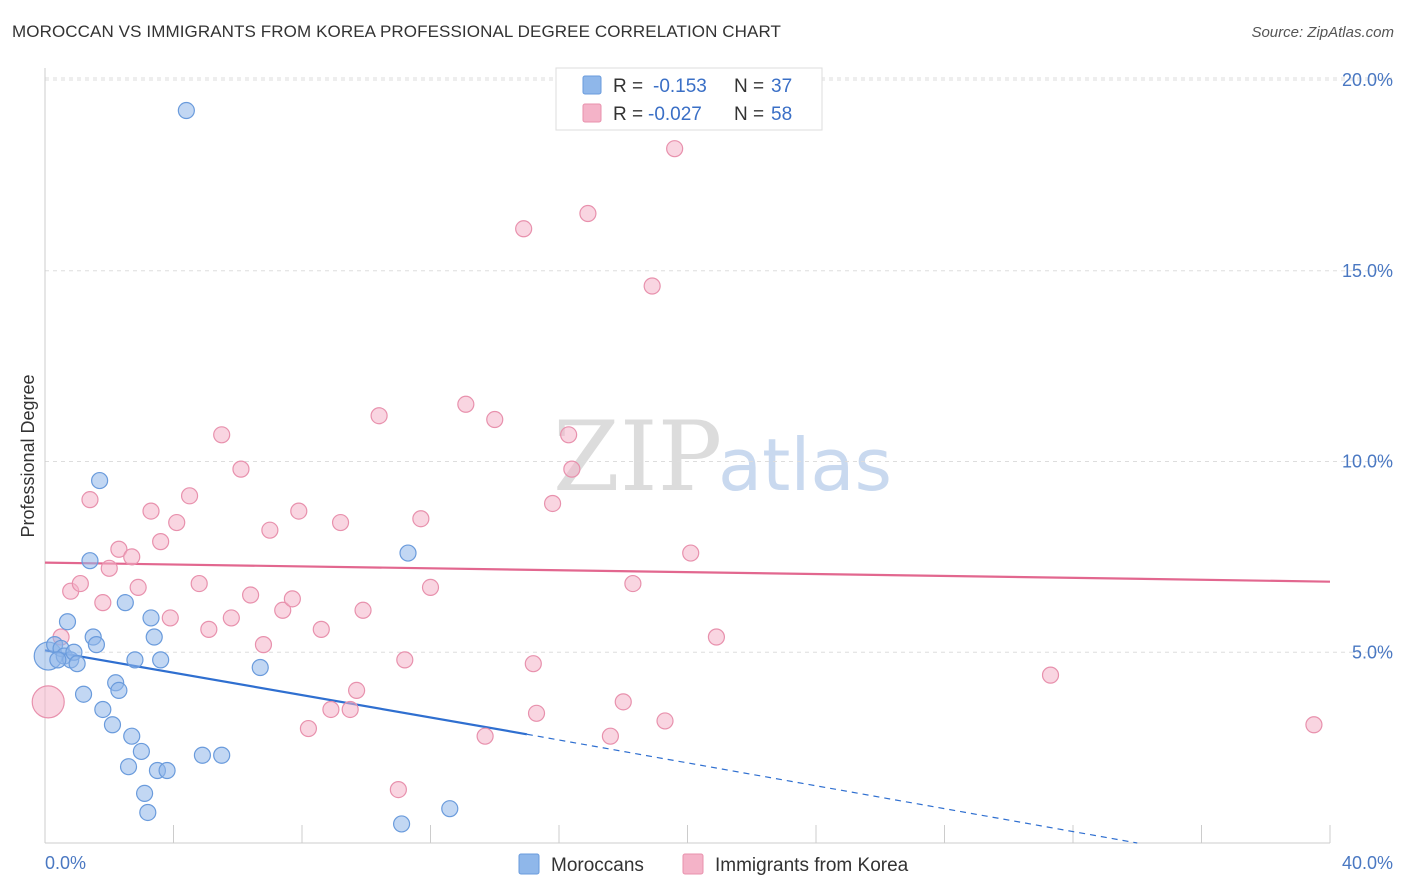 Image resolution: width=1406 pixels, height=892 pixels. What do you see at coordinates (687, 572) in the screenshot?
I see `trend-line-korea` at bounding box center [687, 572].